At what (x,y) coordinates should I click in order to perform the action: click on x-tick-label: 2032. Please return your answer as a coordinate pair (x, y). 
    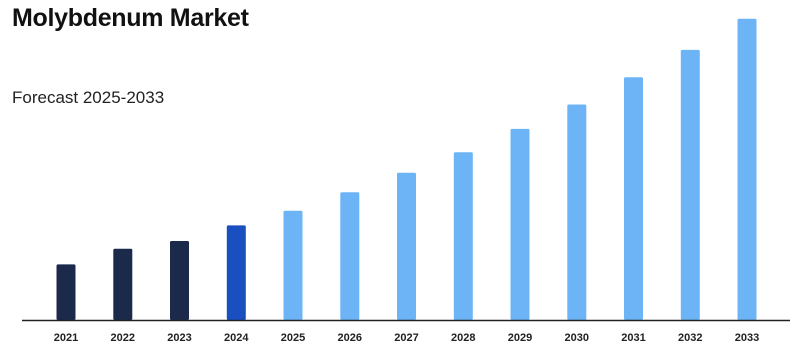
    Looking at the image, I should click on (690, 338).